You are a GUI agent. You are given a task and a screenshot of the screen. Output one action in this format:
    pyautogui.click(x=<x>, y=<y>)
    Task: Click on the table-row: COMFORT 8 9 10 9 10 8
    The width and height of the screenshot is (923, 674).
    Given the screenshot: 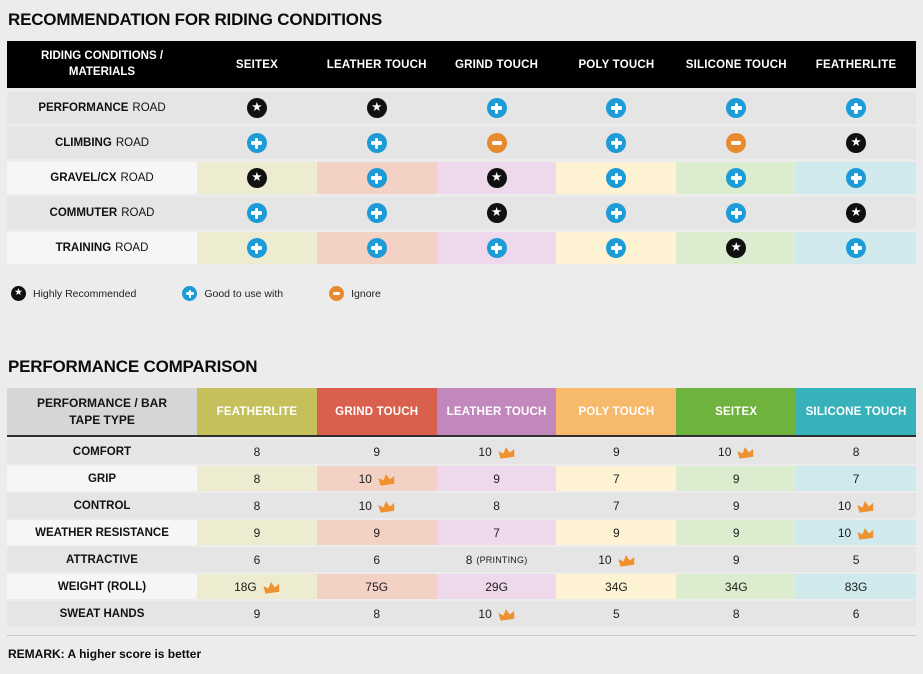 What is the action you would take?
    pyautogui.click(x=461, y=451)
    